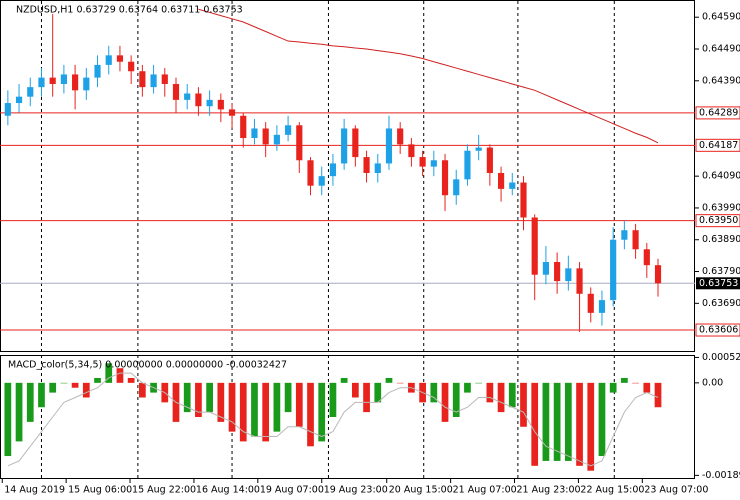 This screenshot has height=500, width=740. What do you see at coordinates (718, 283) in the screenshot?
I see `current-price-box` at bounding box center [718, 283].